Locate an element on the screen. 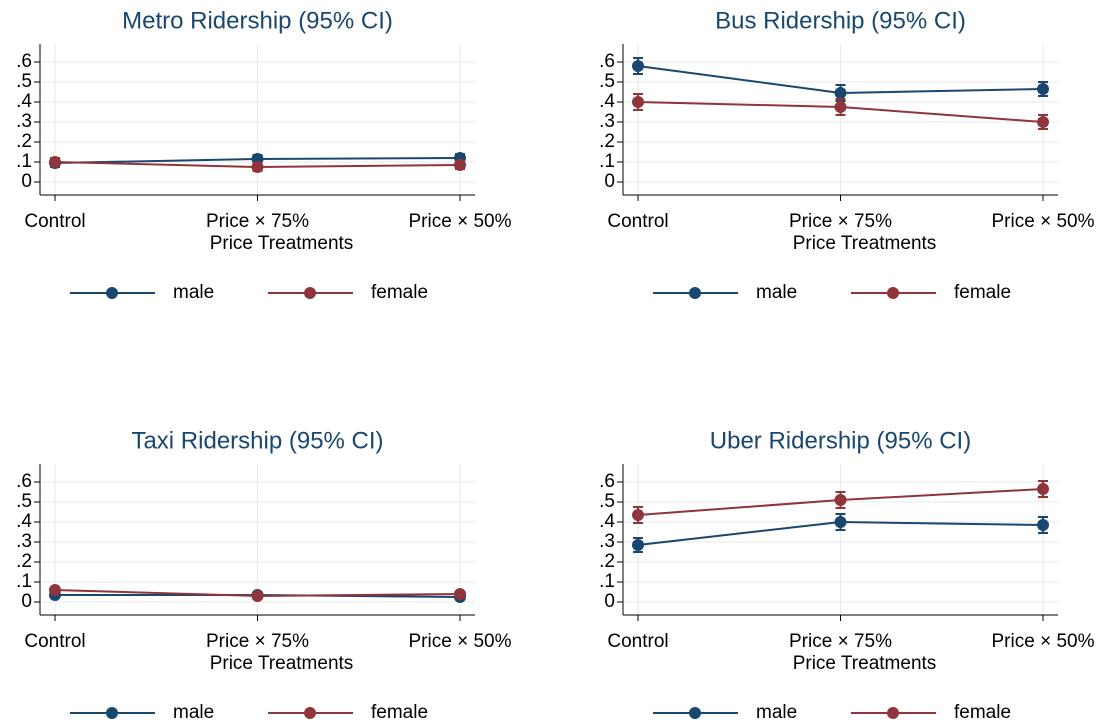 The image size is (1109, 724). chart-title: Uber Ridership (95% CI) is located at coordinates (840, 440).